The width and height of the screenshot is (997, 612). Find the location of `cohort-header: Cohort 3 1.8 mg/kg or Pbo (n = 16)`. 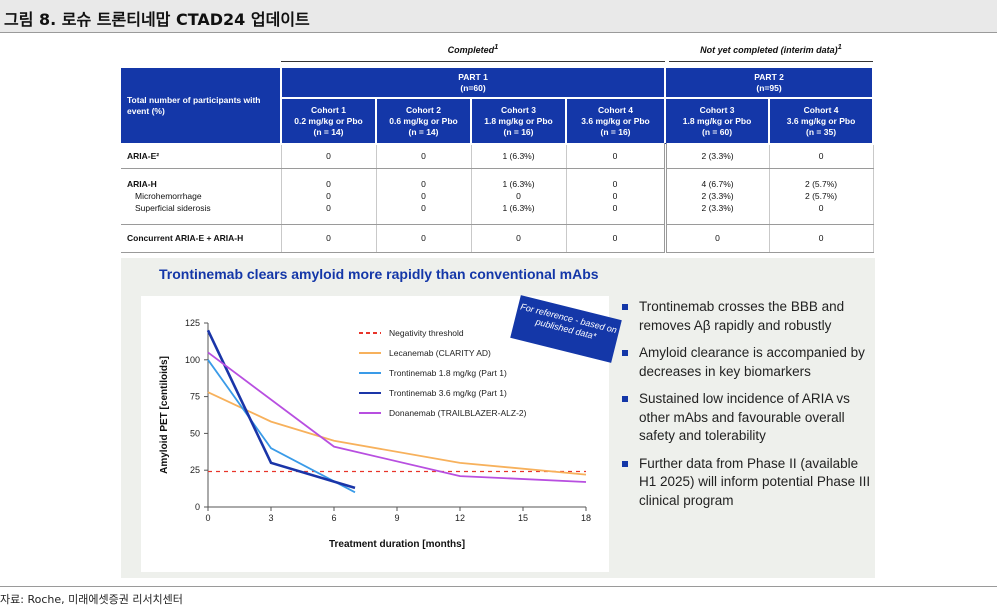

cohort-header: Cohort 3 1.8 mg/kg or Pbo (n = 16) is located at coordinates (519, 121).